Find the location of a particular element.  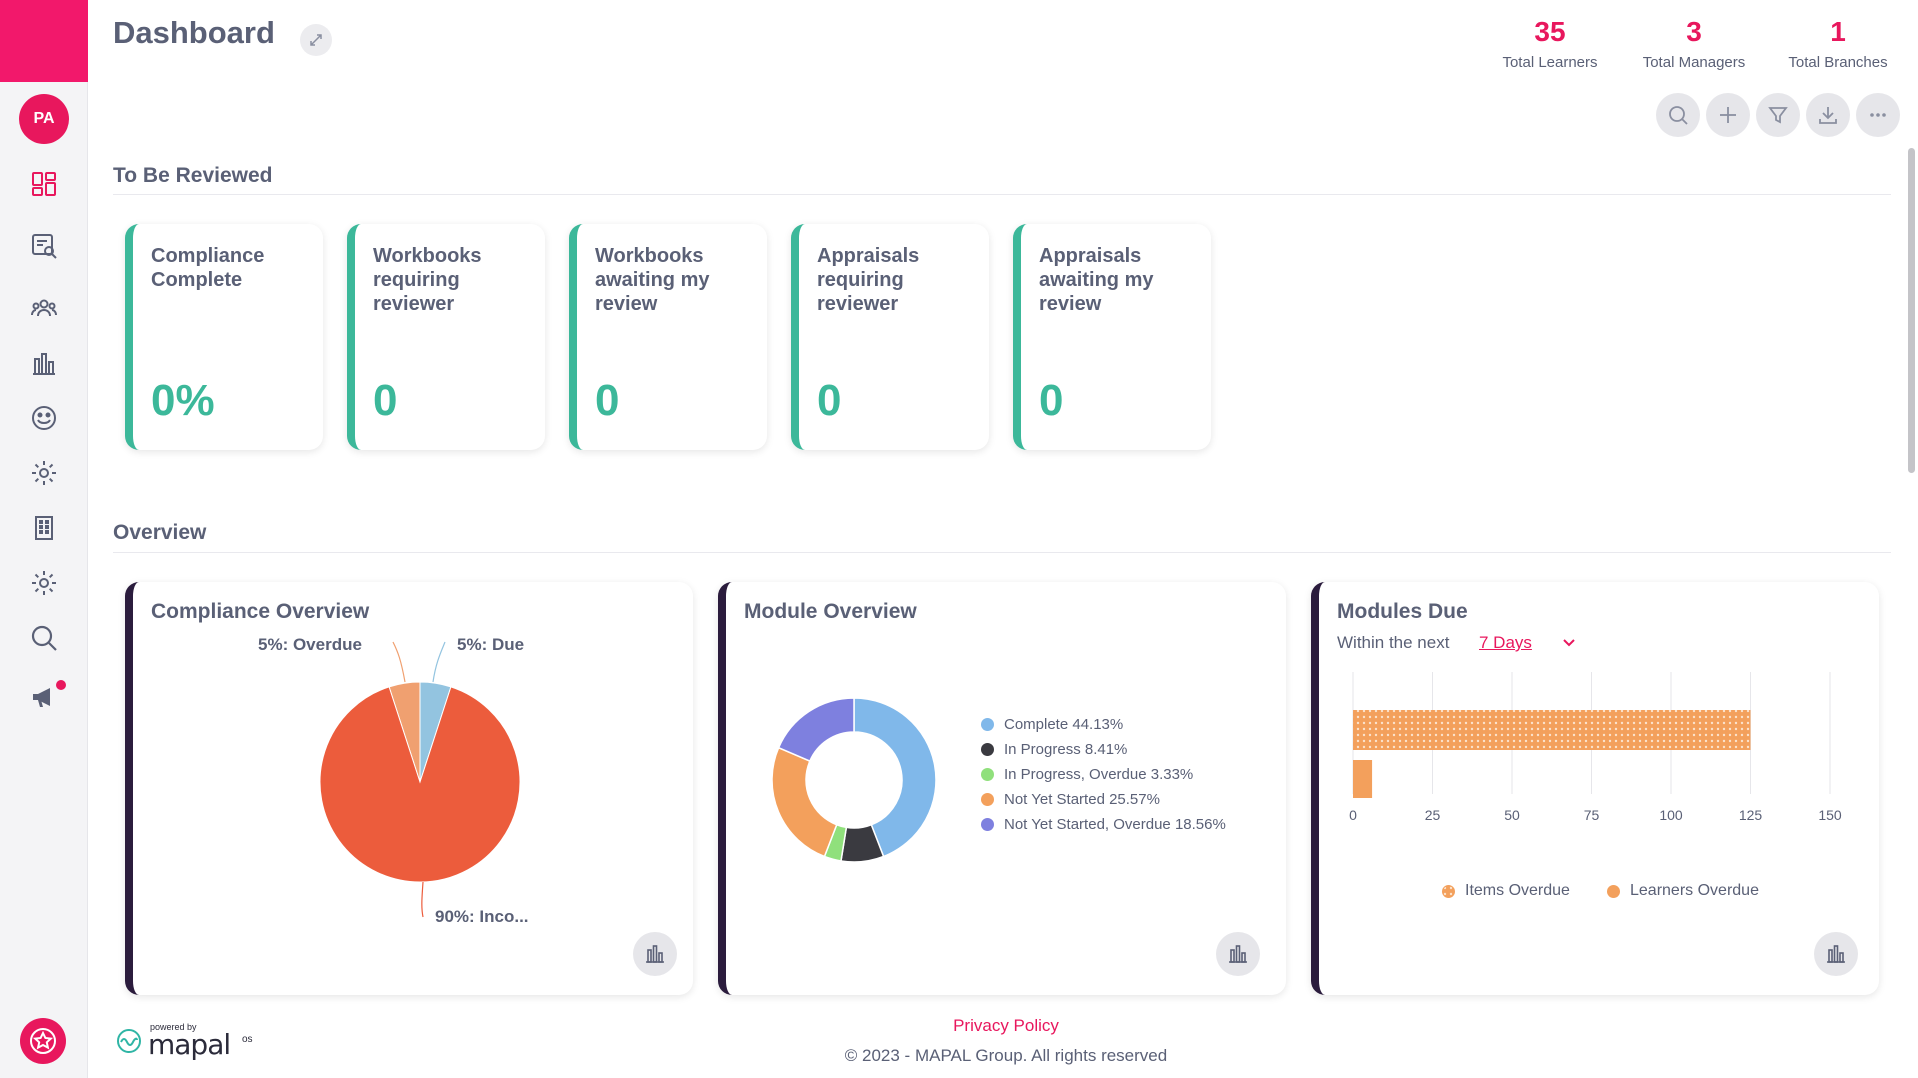

card-appraisals-requiring-reviewer: Appraisals requiring reviewer 0 is located at coordinates (890, 337).